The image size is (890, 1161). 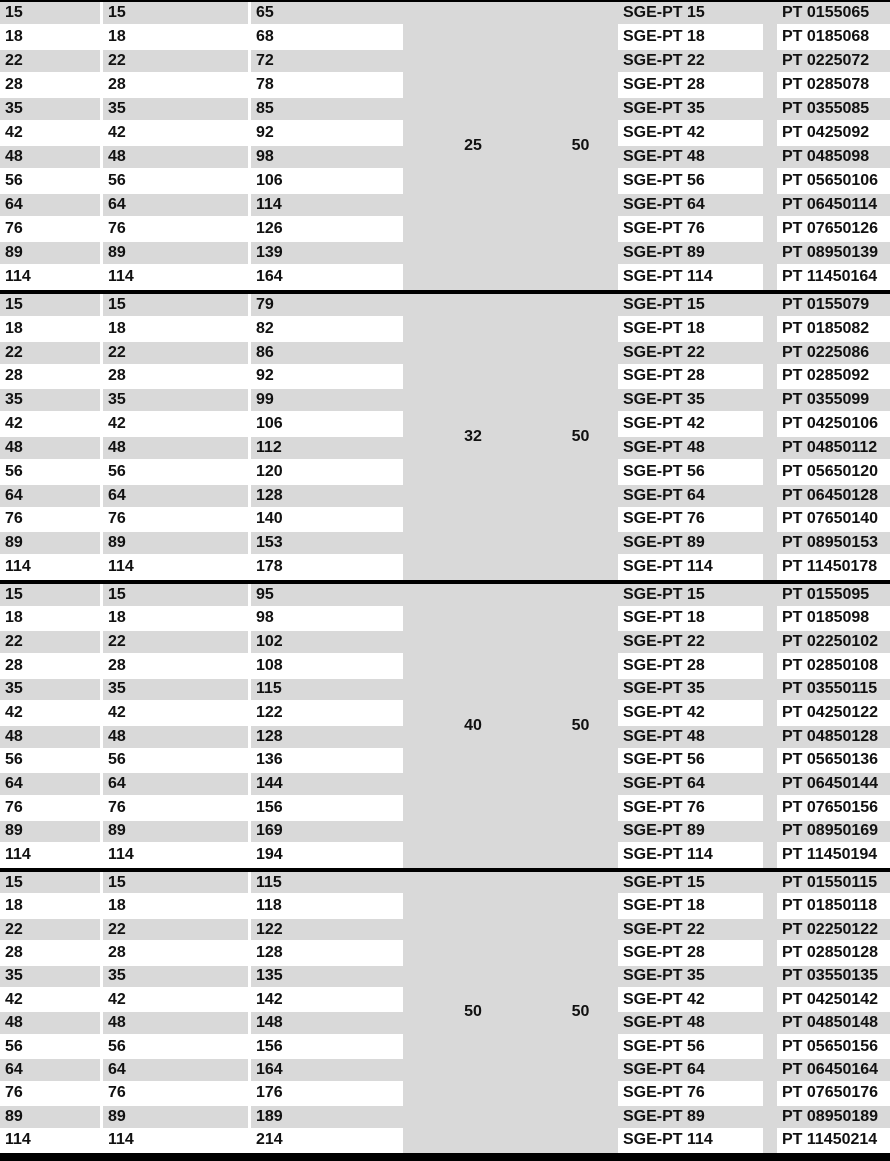 What do you see at coordinates (833, 278) in the screenshot?
I see `product-code-cell: PT 11450164` at bounding box center [833, 278].